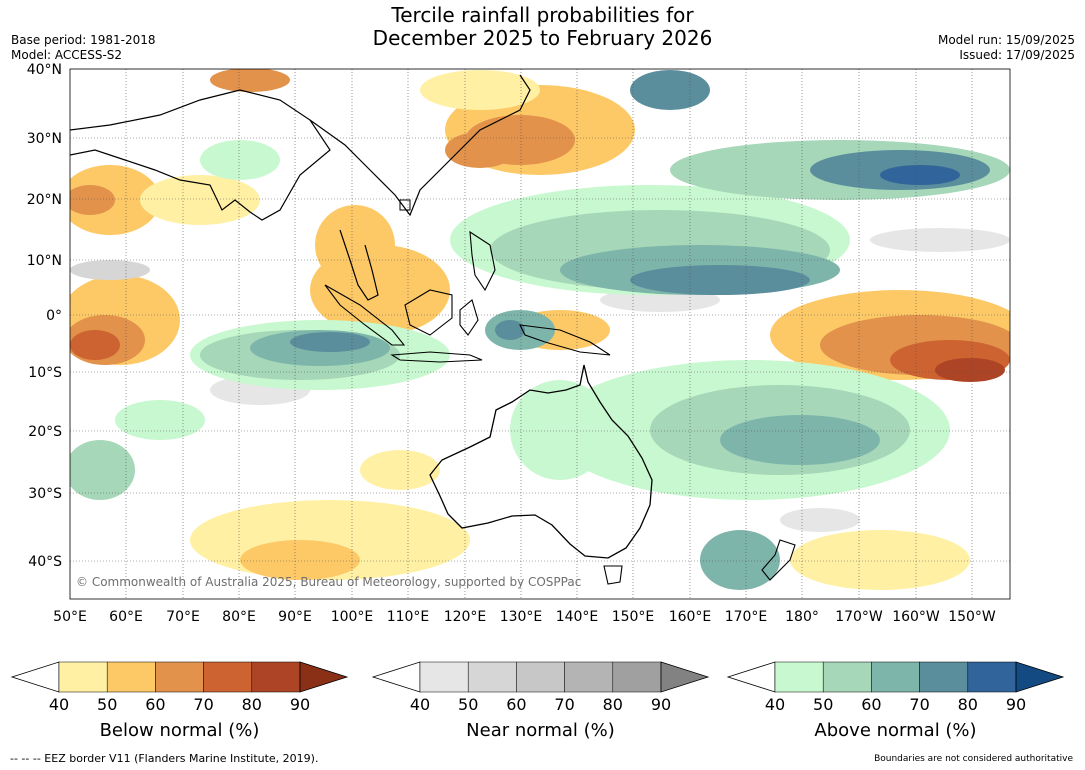 The height and width of the screenshot is (770, 1085). What do you see at coordinates (1006, 40) in the screenshot?
I see `model-run: Model run: 15/09/2025` at bounding box center [1006, 40].